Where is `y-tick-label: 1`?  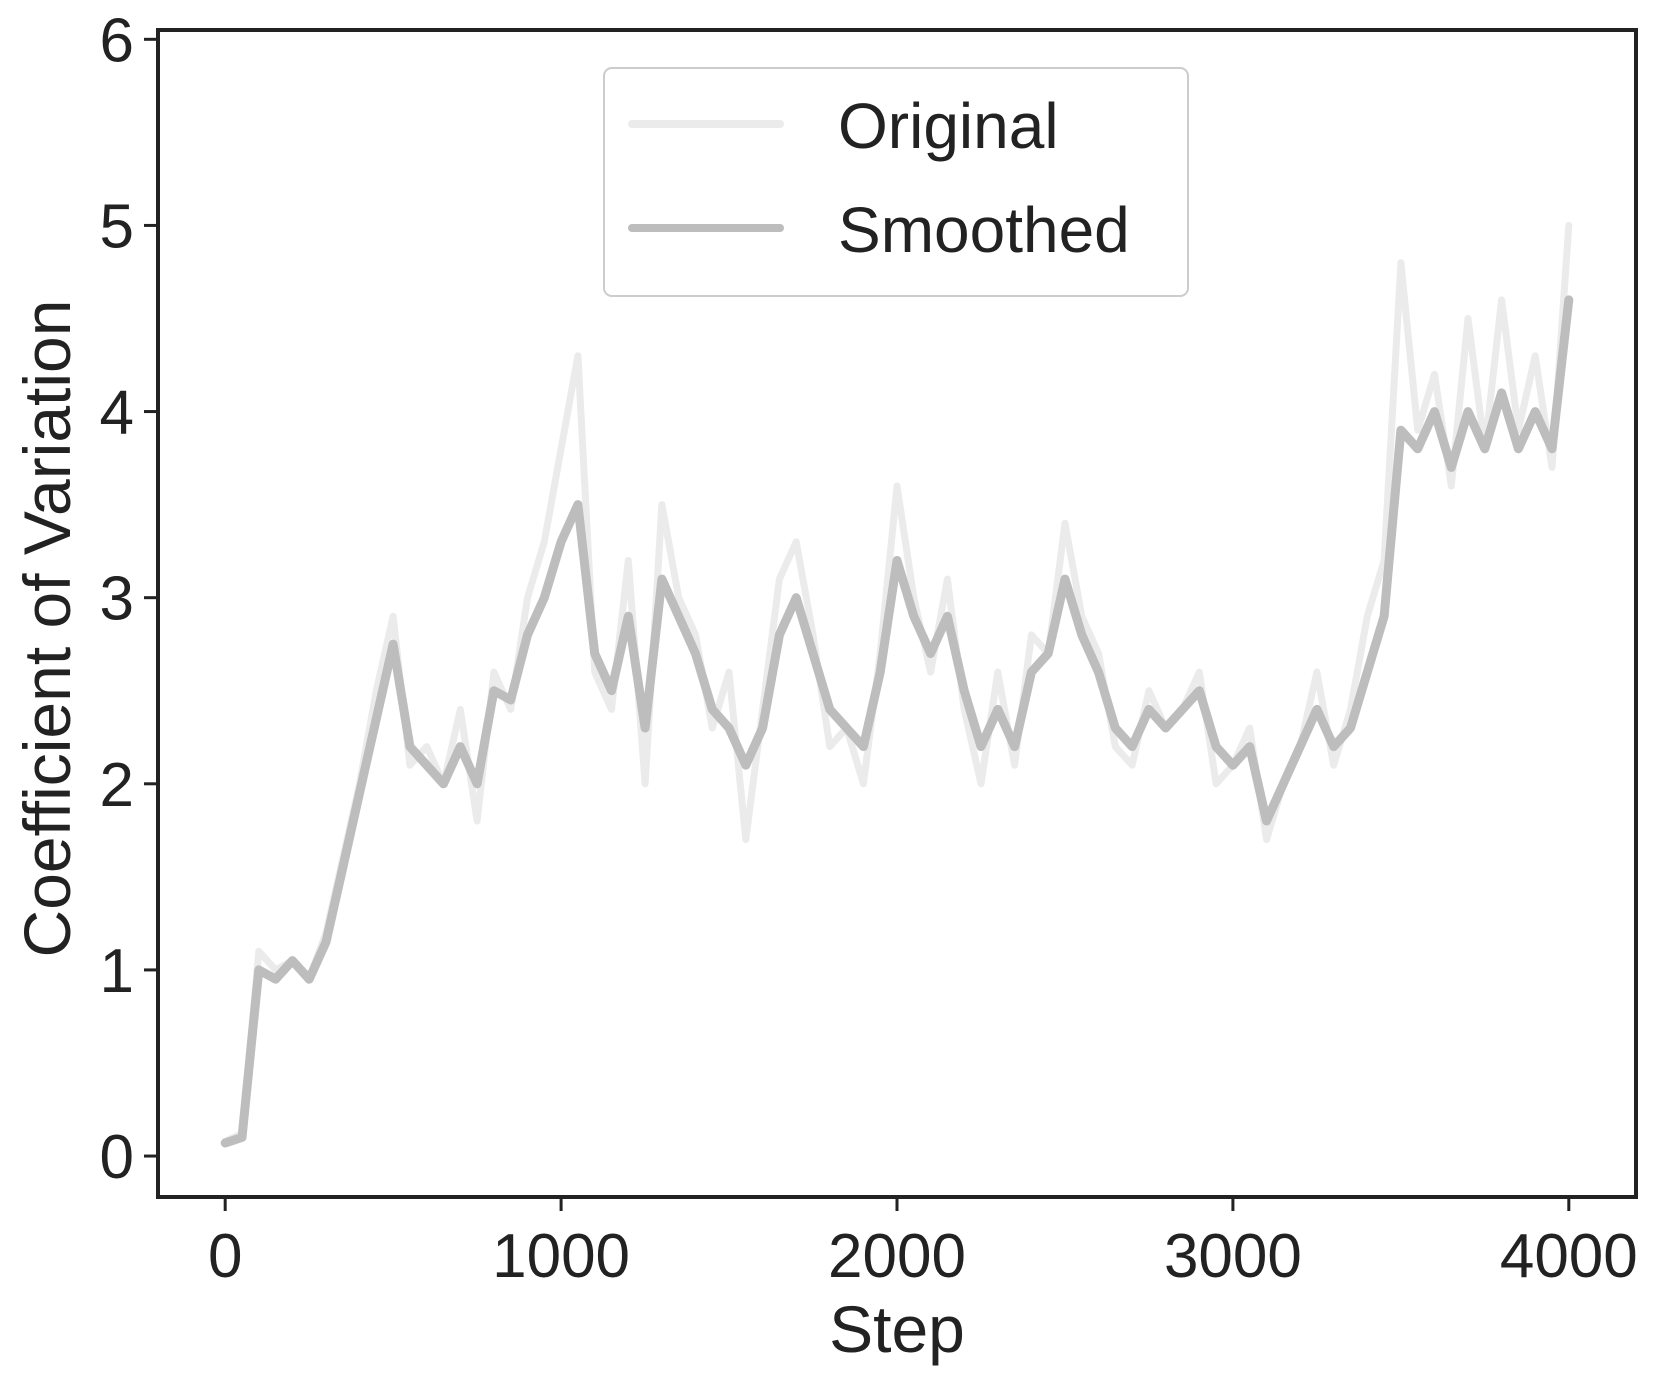 y-tick-label: 1 is located at coordinates (117, 971).